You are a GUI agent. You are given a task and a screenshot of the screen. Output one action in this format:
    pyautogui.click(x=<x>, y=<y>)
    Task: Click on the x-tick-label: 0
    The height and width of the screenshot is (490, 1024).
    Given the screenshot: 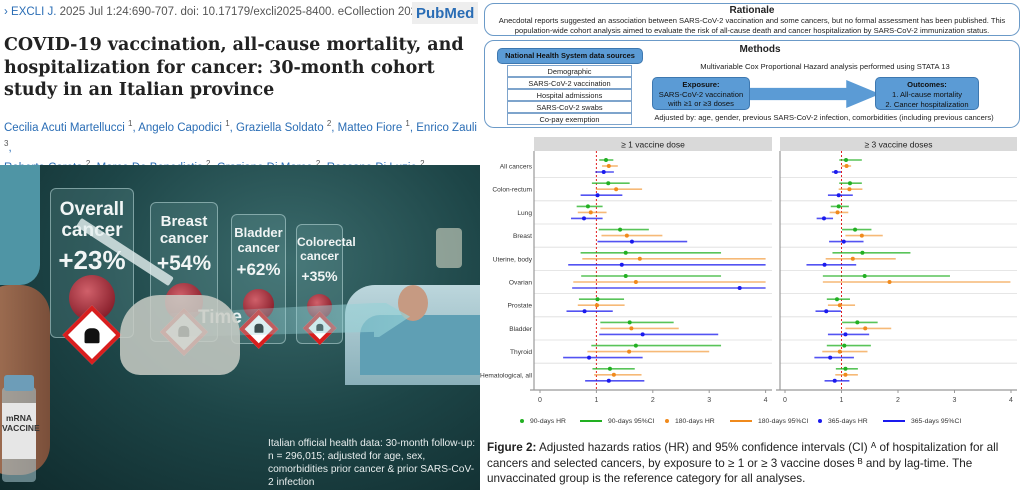 What is the action you would take?
    pyautogui.click(x=785, y=400)
    